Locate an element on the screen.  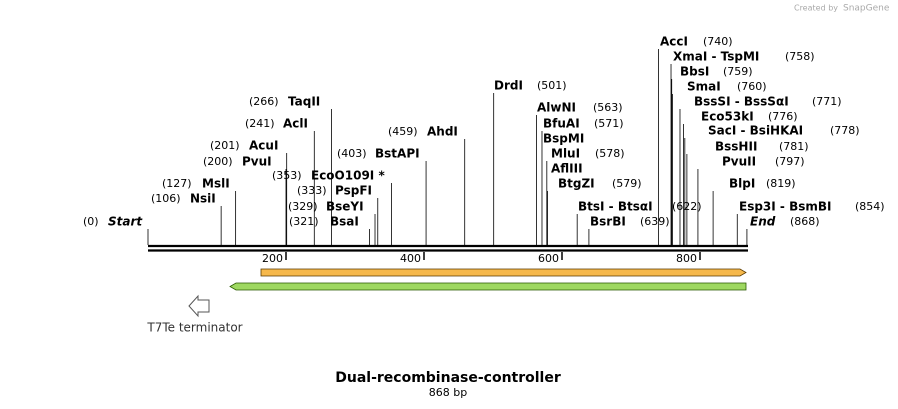
enzyme-name: PvuI is located at coordinates (257, 162).